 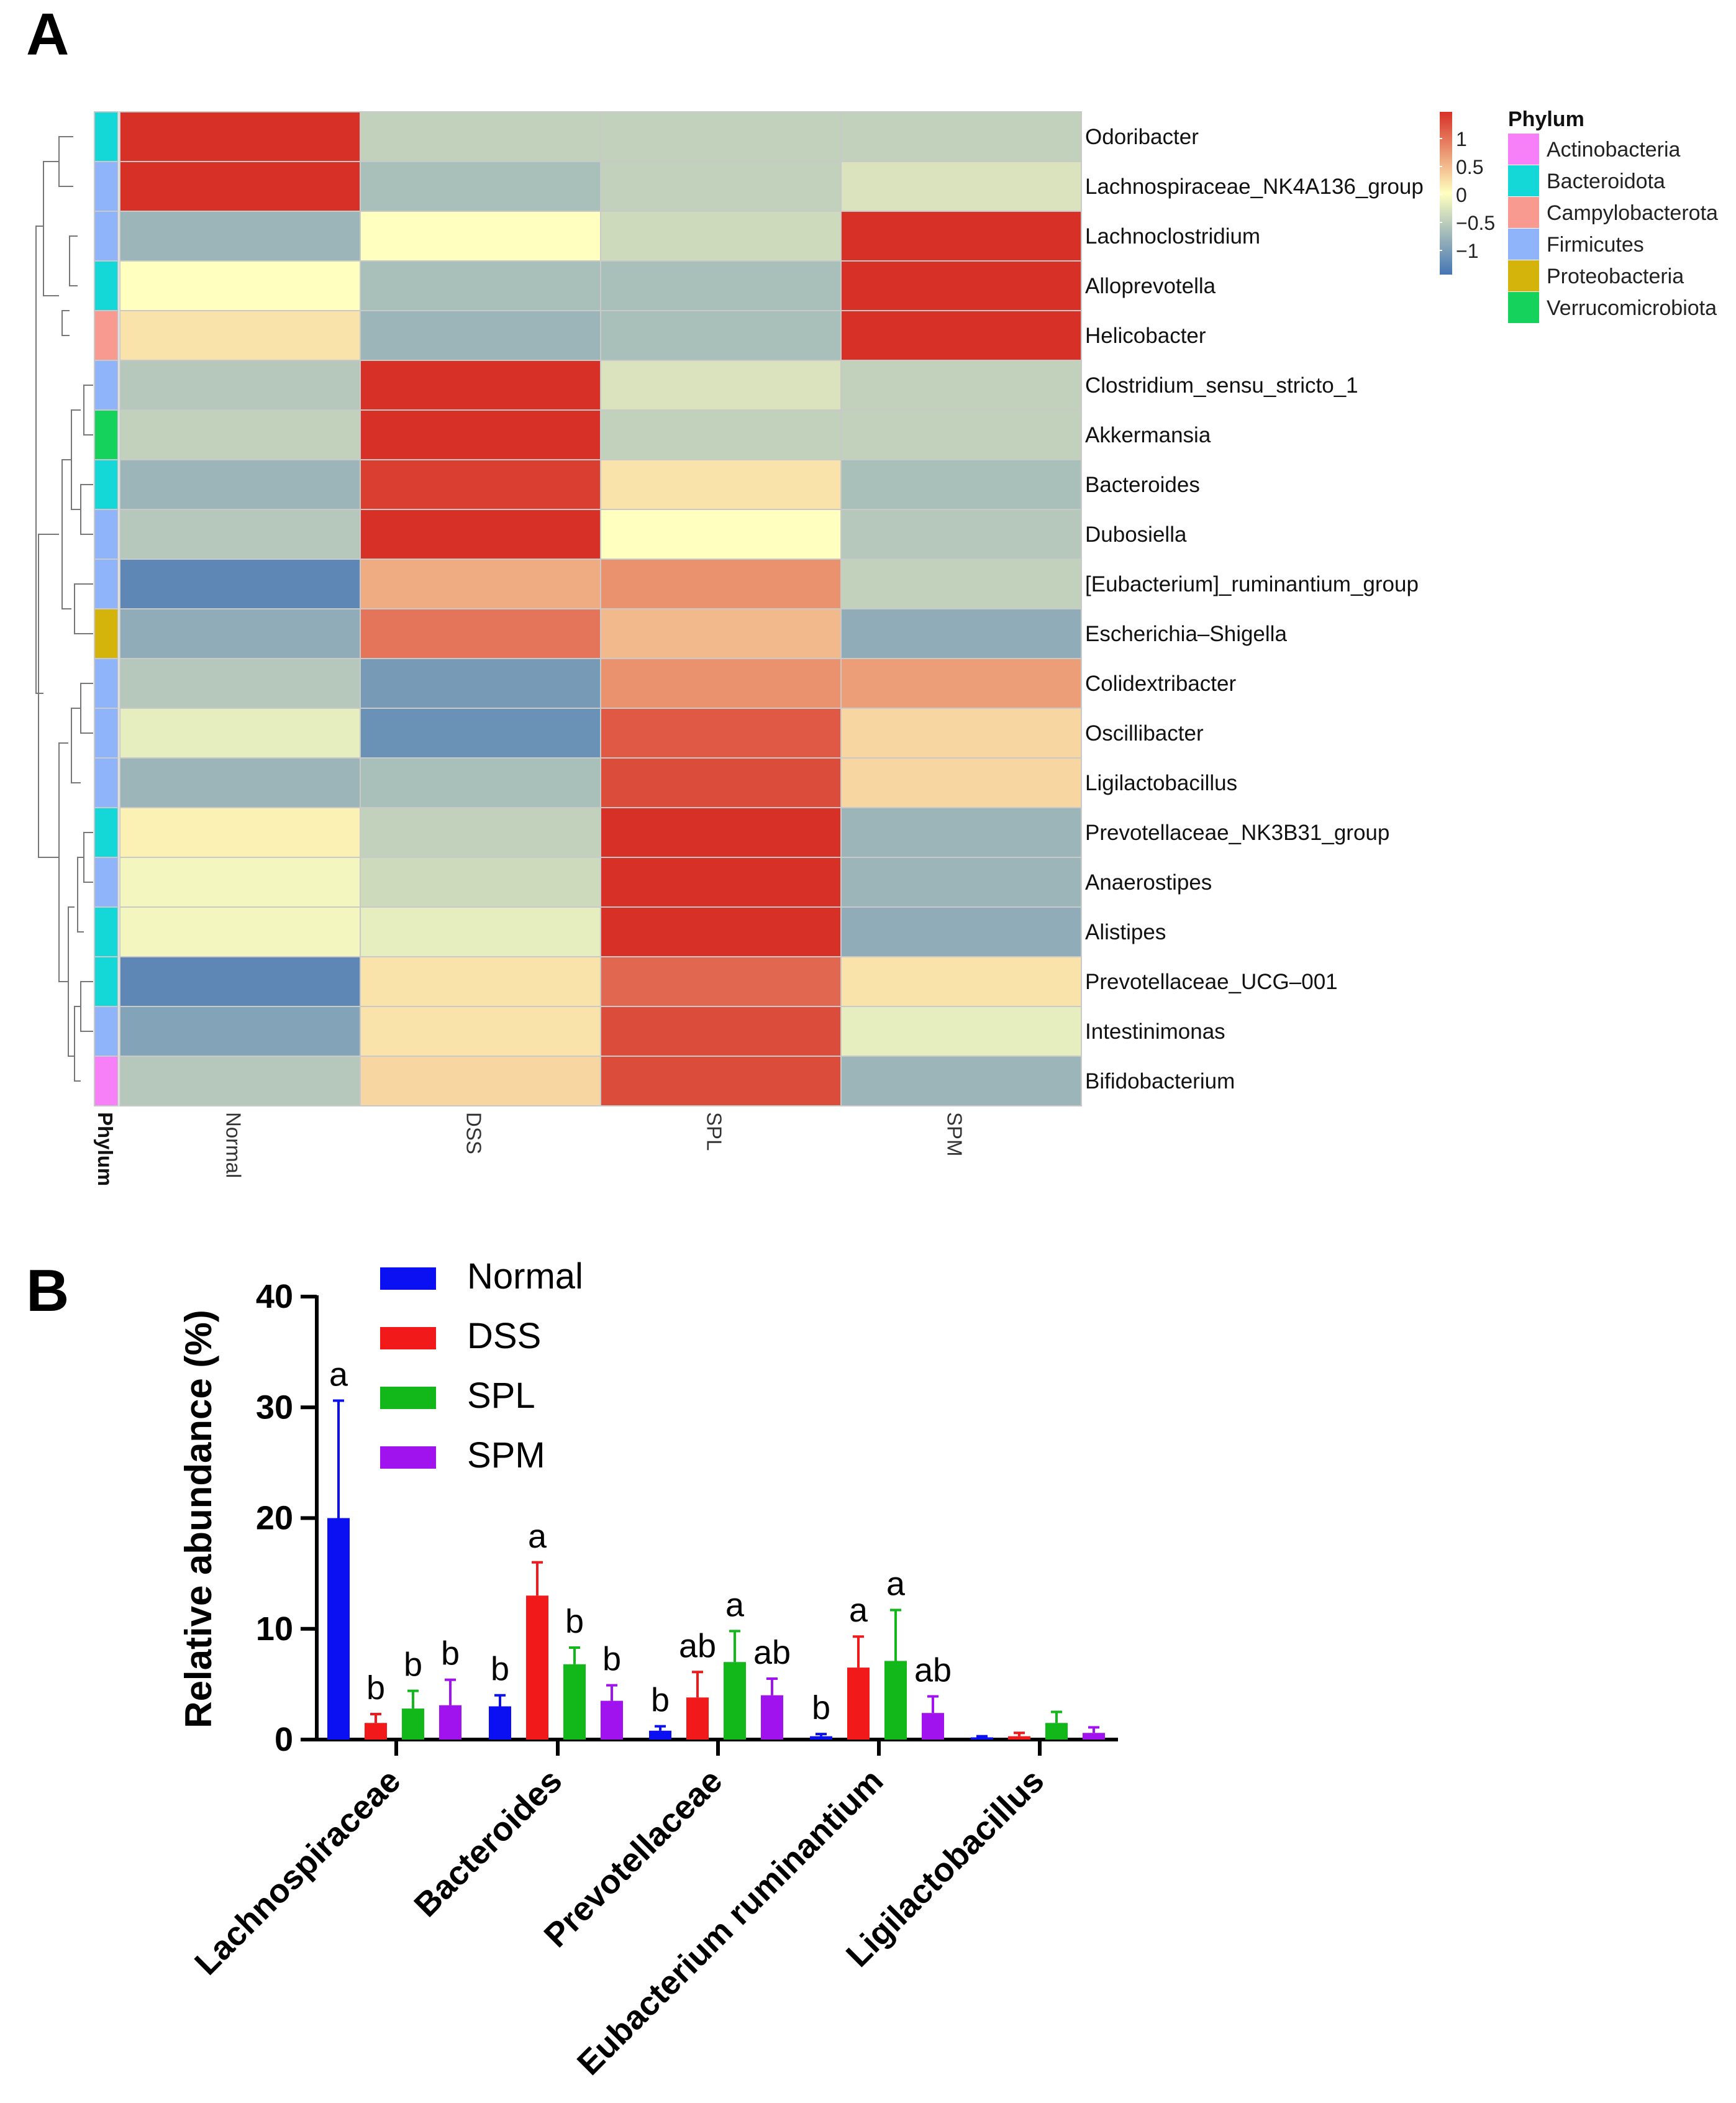 What do you see at coordinates (274, 1296) in the screenshot?
I see `y-tick-label: 40` at bounding box center [274, 1296].